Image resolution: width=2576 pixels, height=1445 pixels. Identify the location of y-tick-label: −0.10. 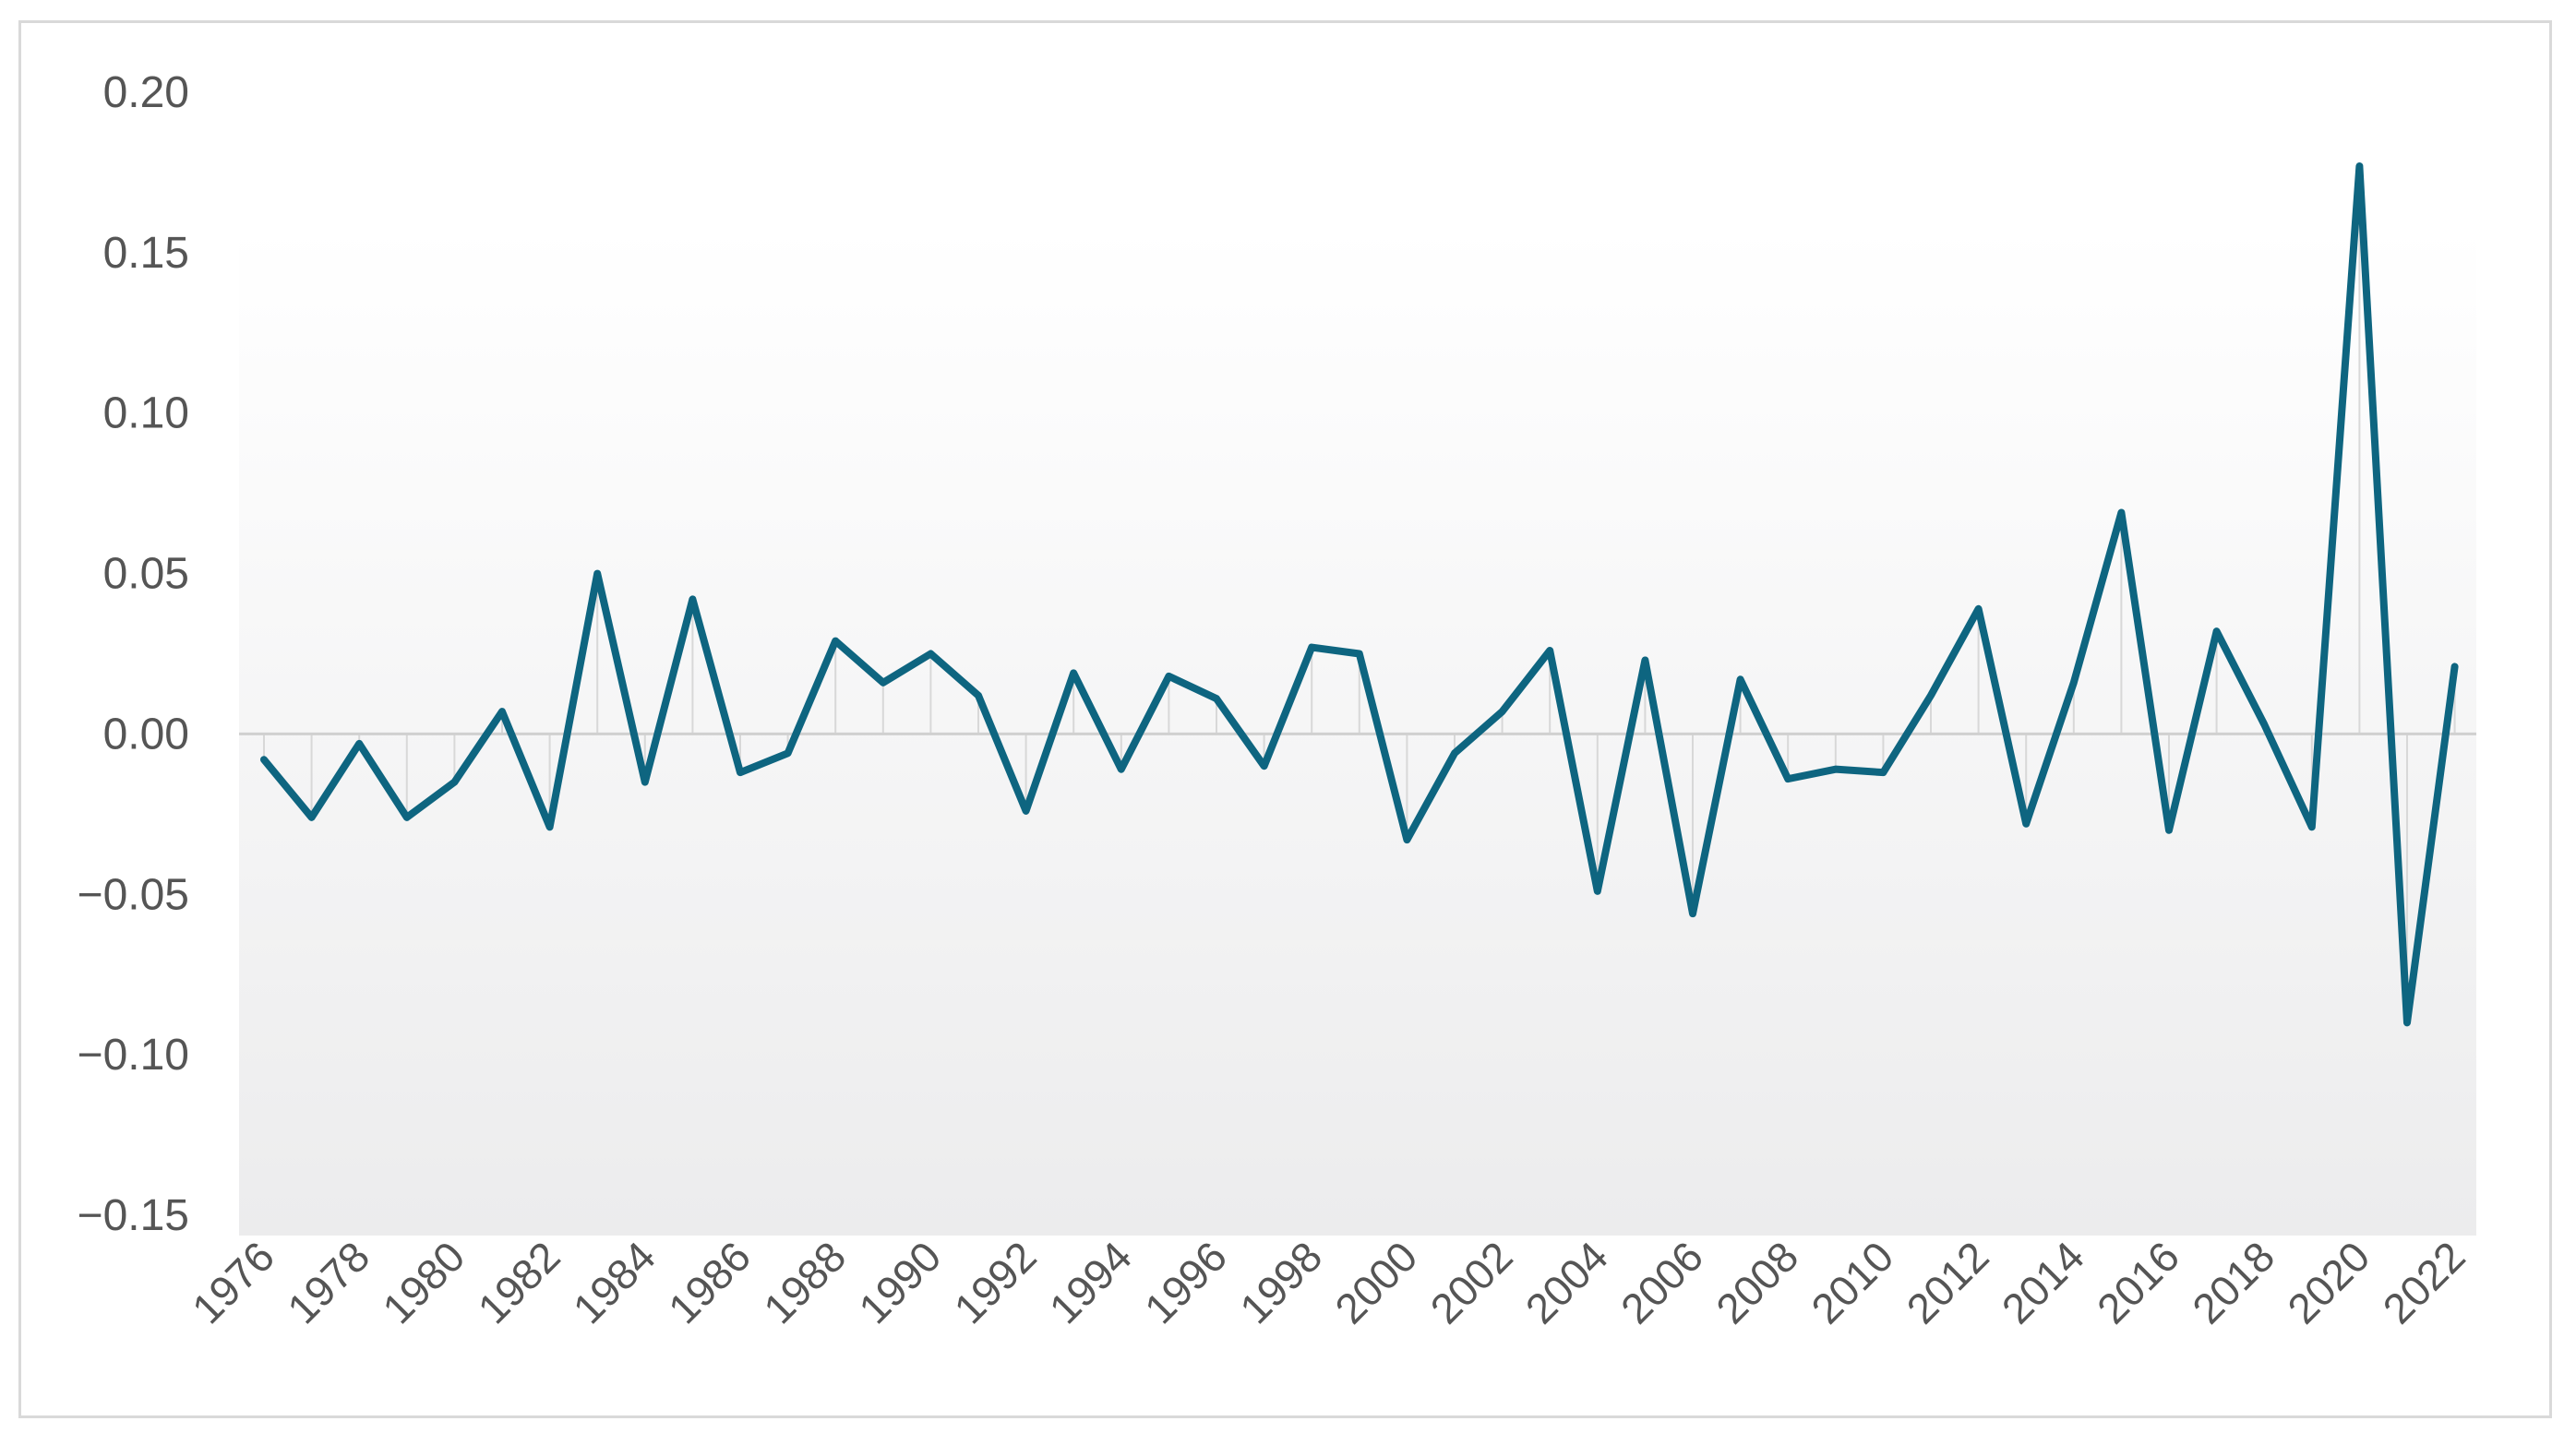
(133, 1055).